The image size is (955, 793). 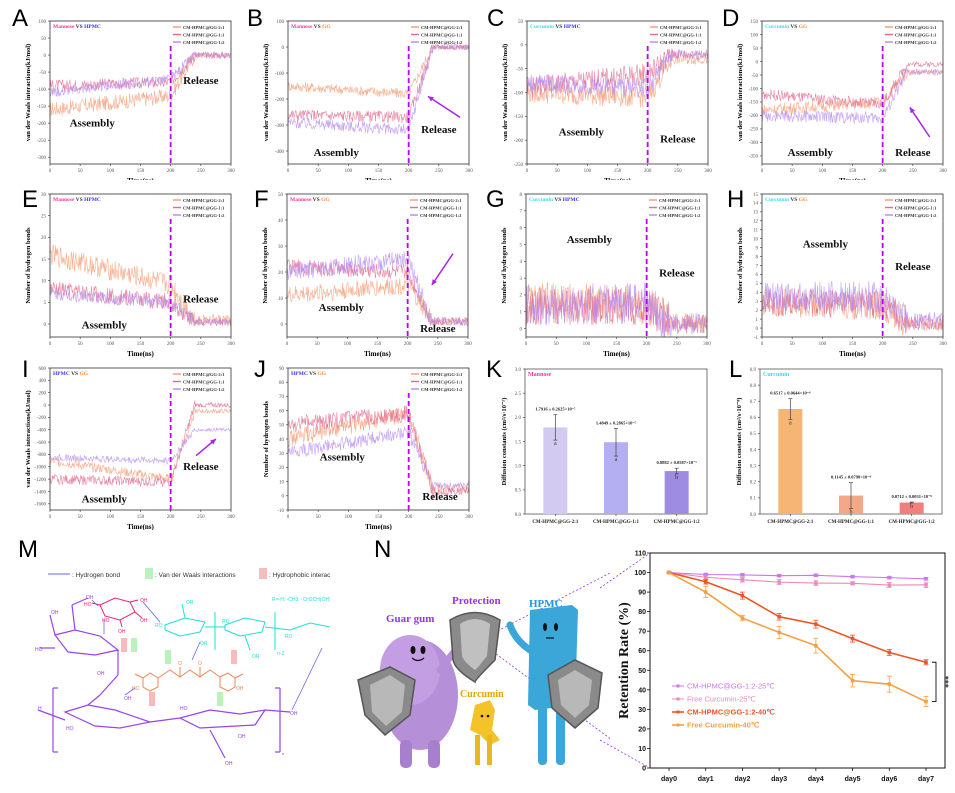 I want to click on legend-hydrophobic: : Hydrophobic interactions, so click(x=299, y=575).